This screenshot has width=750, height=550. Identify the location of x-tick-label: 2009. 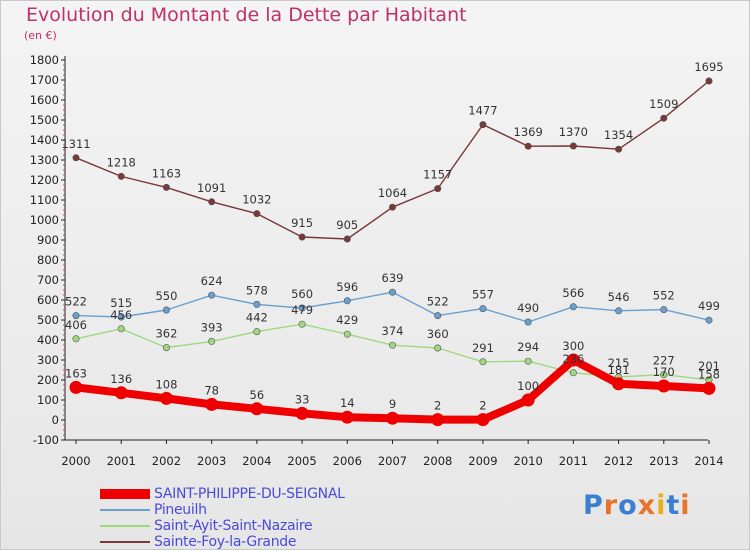
(482, 461).